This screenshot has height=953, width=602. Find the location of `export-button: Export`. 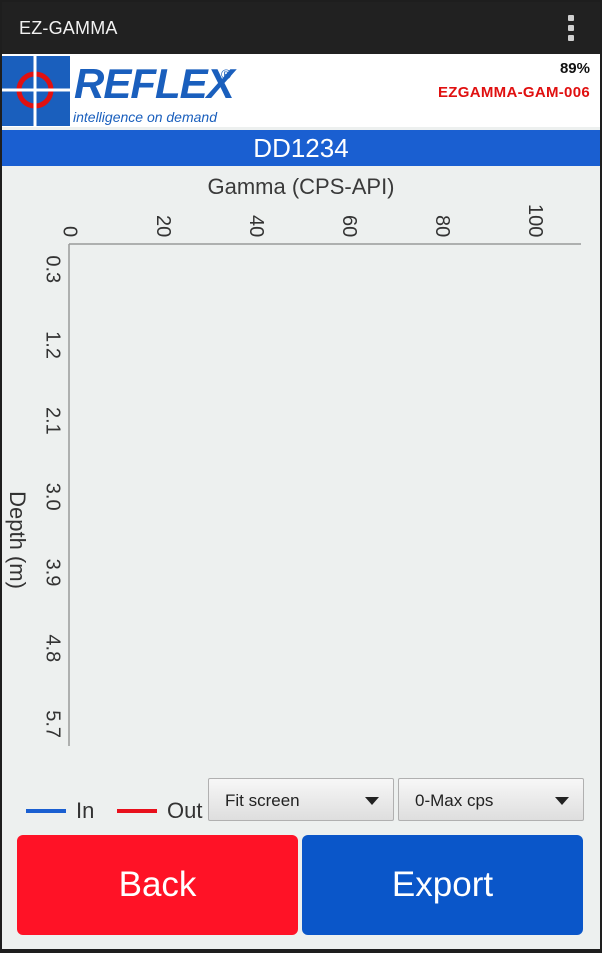

export-button: Export is located at coordinates (442, 885).